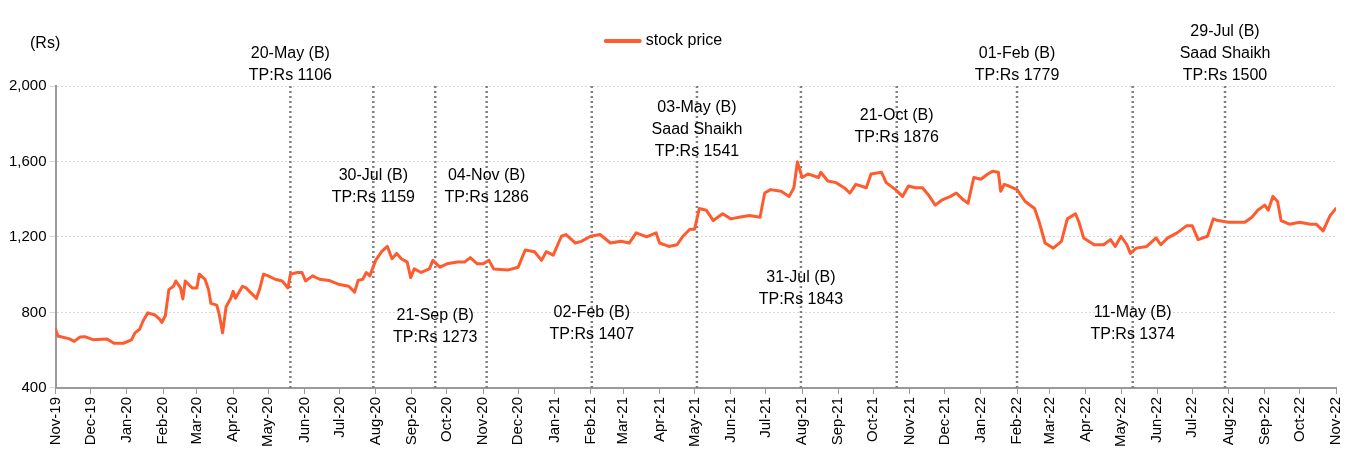 The image size is (1357, 450). I want to click on x-tick-label: Apr-22, so click(1085, 419).